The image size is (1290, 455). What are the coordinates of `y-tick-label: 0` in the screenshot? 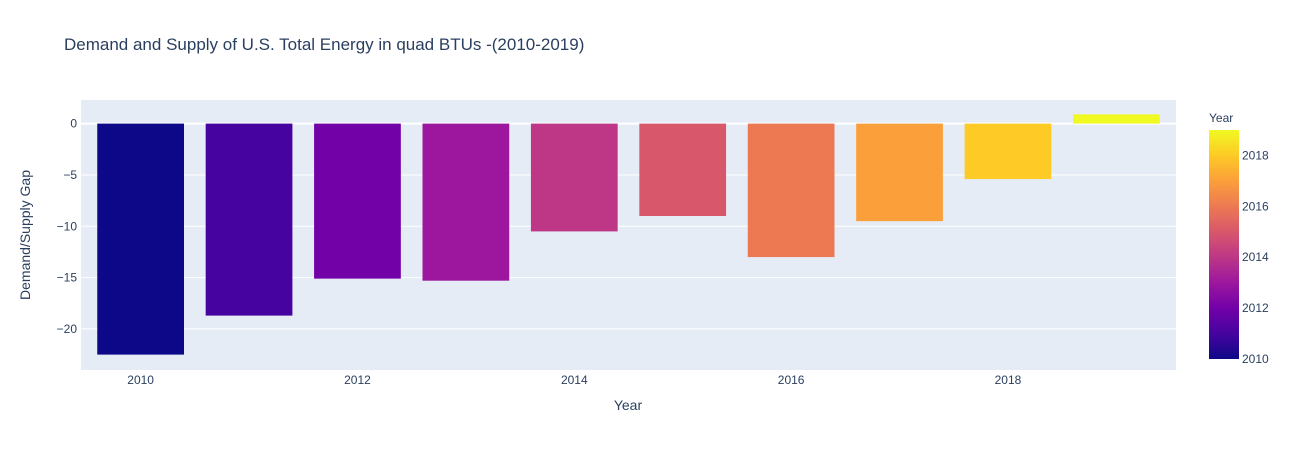 It's located at (73, 124).